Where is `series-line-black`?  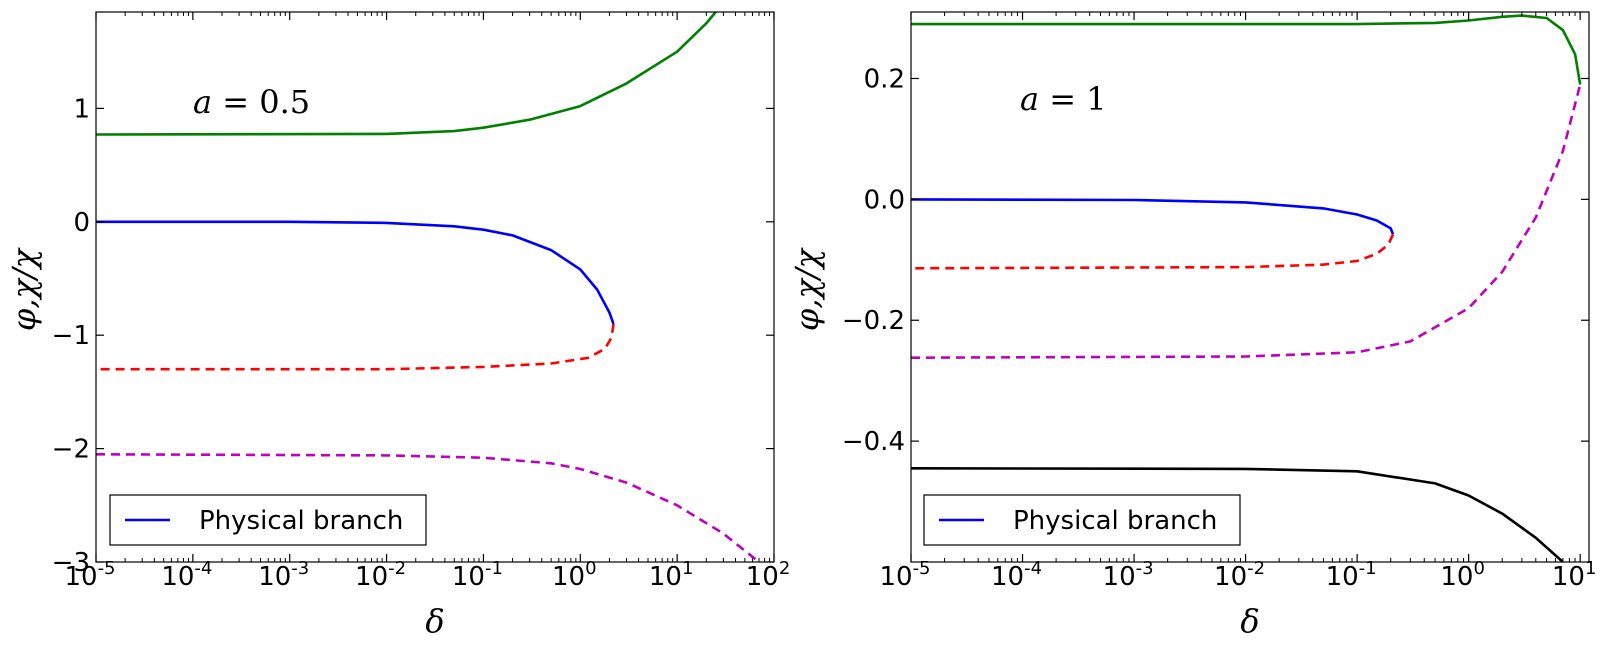 series-line-black is located at coordinates (1237, 514).